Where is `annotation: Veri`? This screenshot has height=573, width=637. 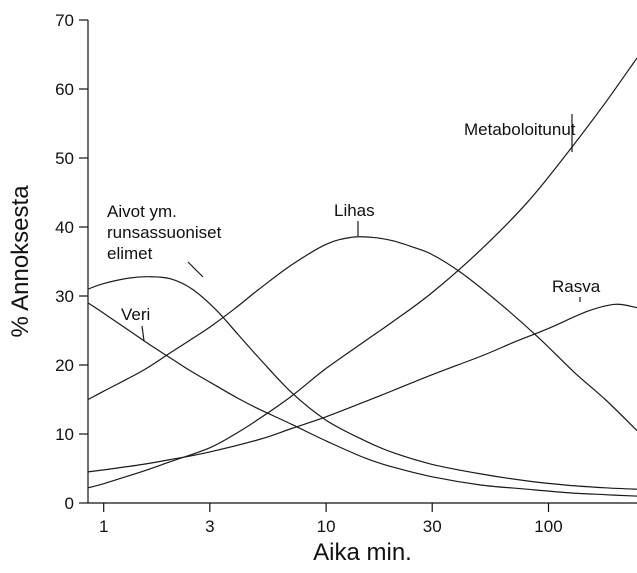 annotation: Veri is located at coordinates (135, 323).